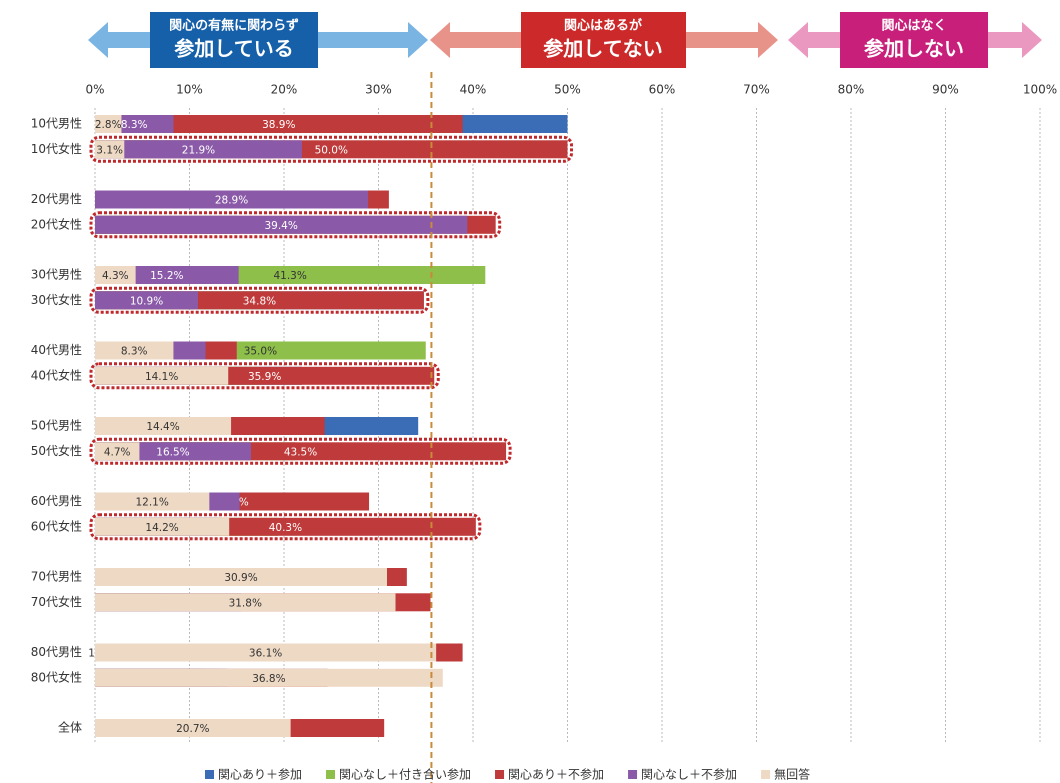 Image resolution: width=1060 pixels, height=783 pixels. Describe the element at coordinates (94, 90) in the screenshot. I see `x-tick-label: 0%` at that location.